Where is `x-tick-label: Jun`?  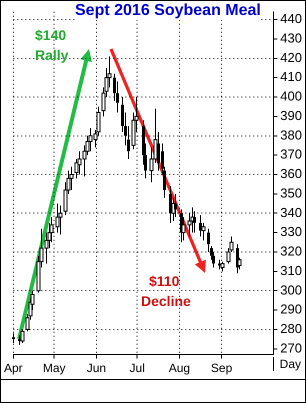 x-tick-label: Jun is located at coordinates (96, 368).